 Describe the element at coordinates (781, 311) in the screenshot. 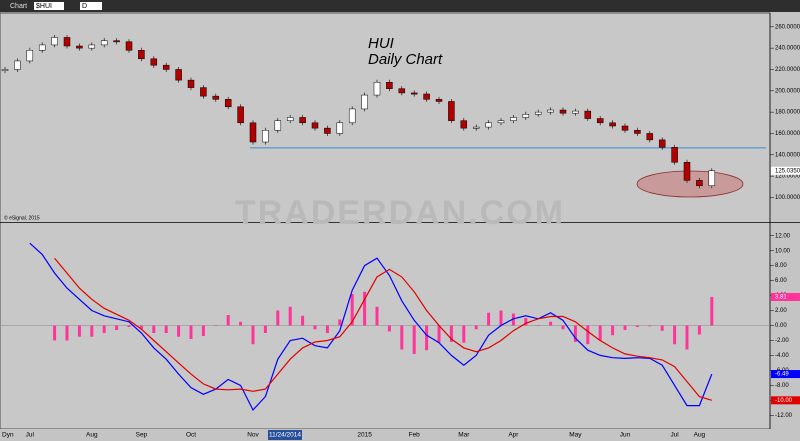

I see `y-tick-label: 2.00` at that location.